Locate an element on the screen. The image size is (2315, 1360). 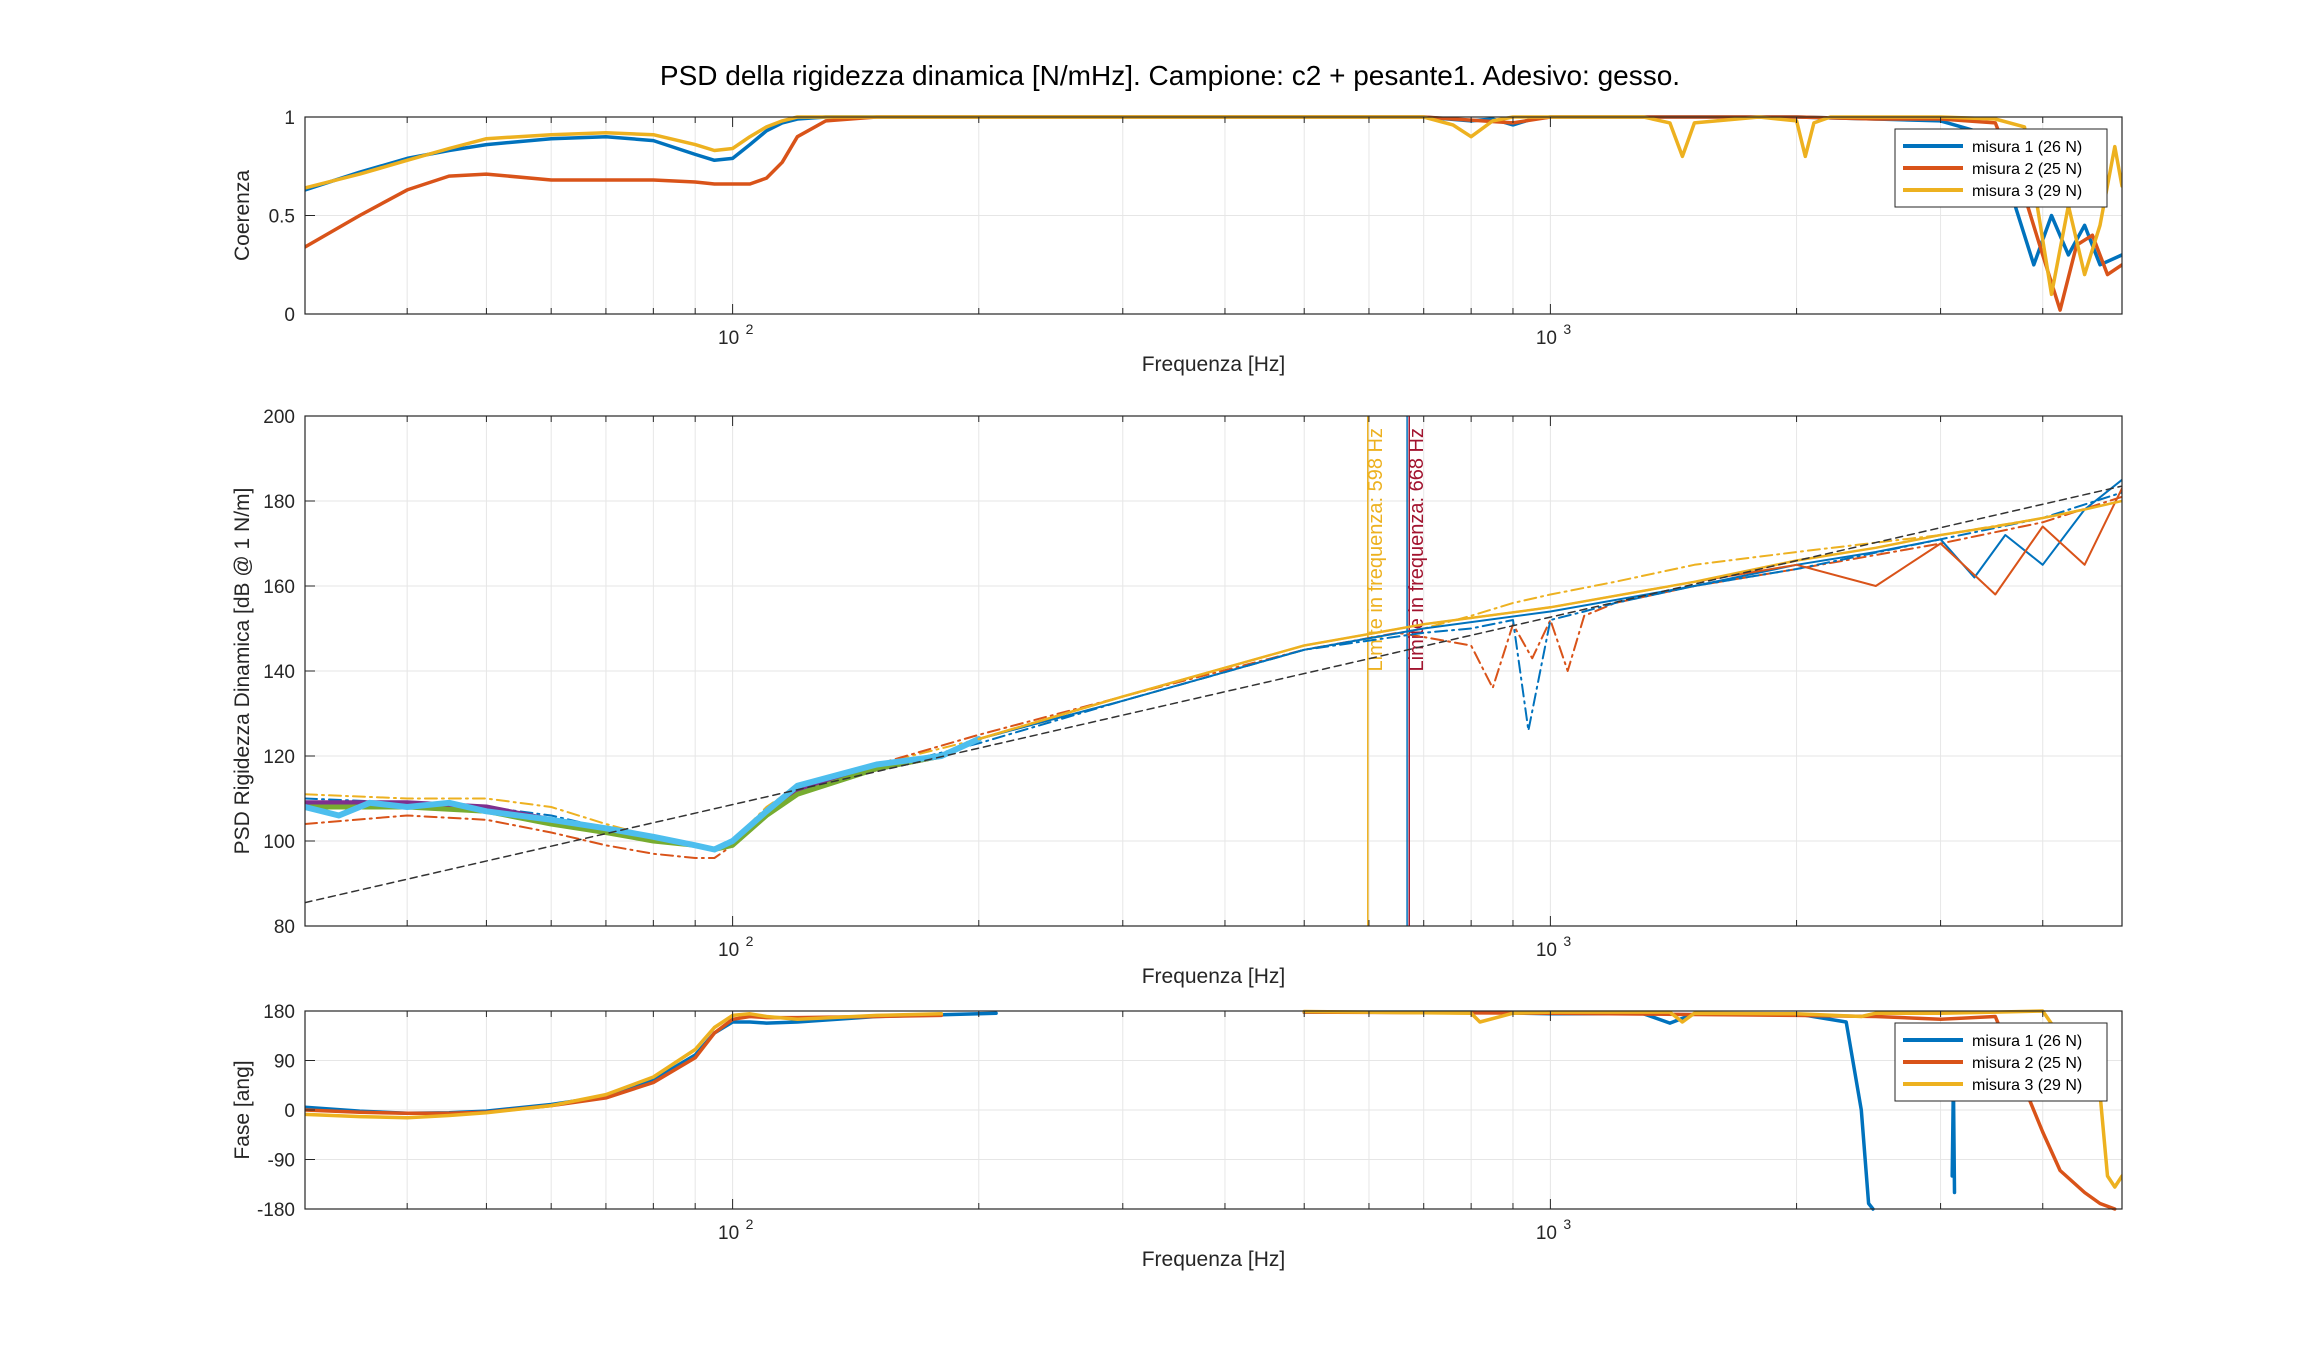
y-tick-label: 100 is located at coordinates (279, 842).